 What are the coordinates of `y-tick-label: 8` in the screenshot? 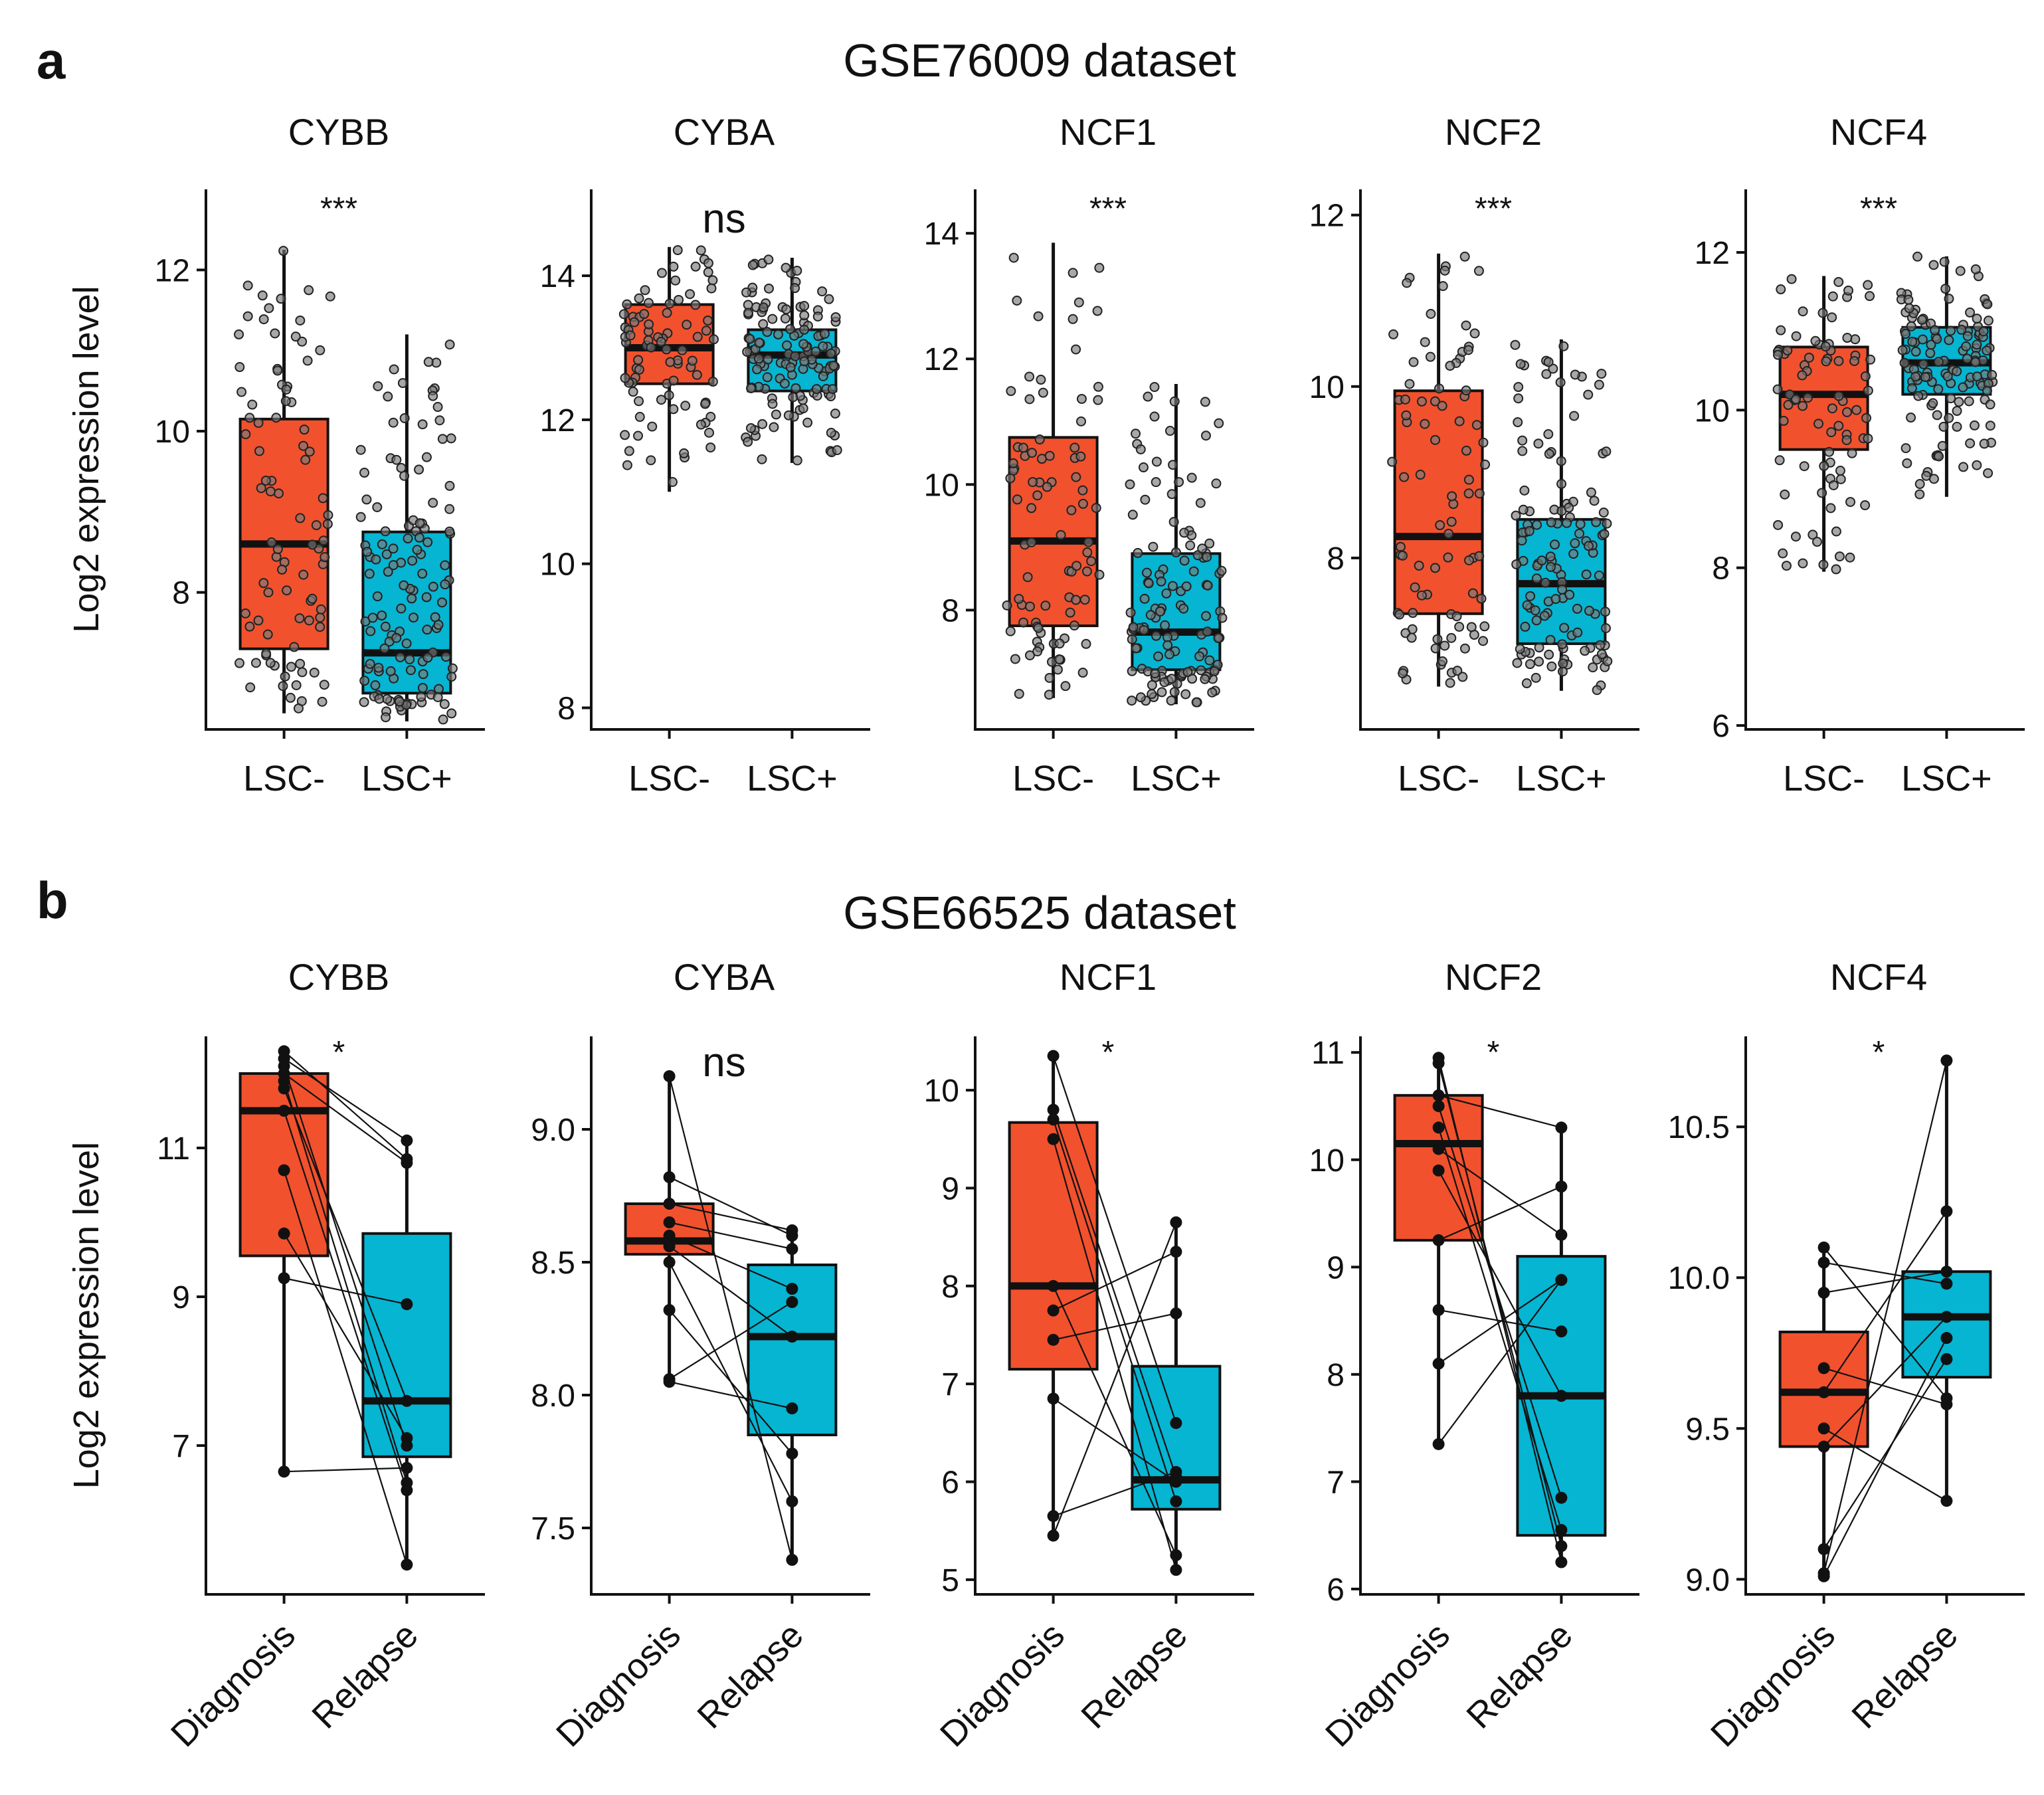 It's located at (950, 610).